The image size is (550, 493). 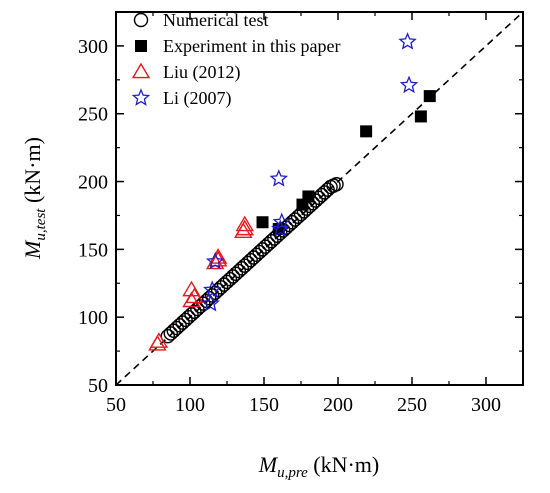 What do you see at coordinates (141, 46) in the screenshot?
I see `legend-marker-square-filled` at bounding box center [141, 46].